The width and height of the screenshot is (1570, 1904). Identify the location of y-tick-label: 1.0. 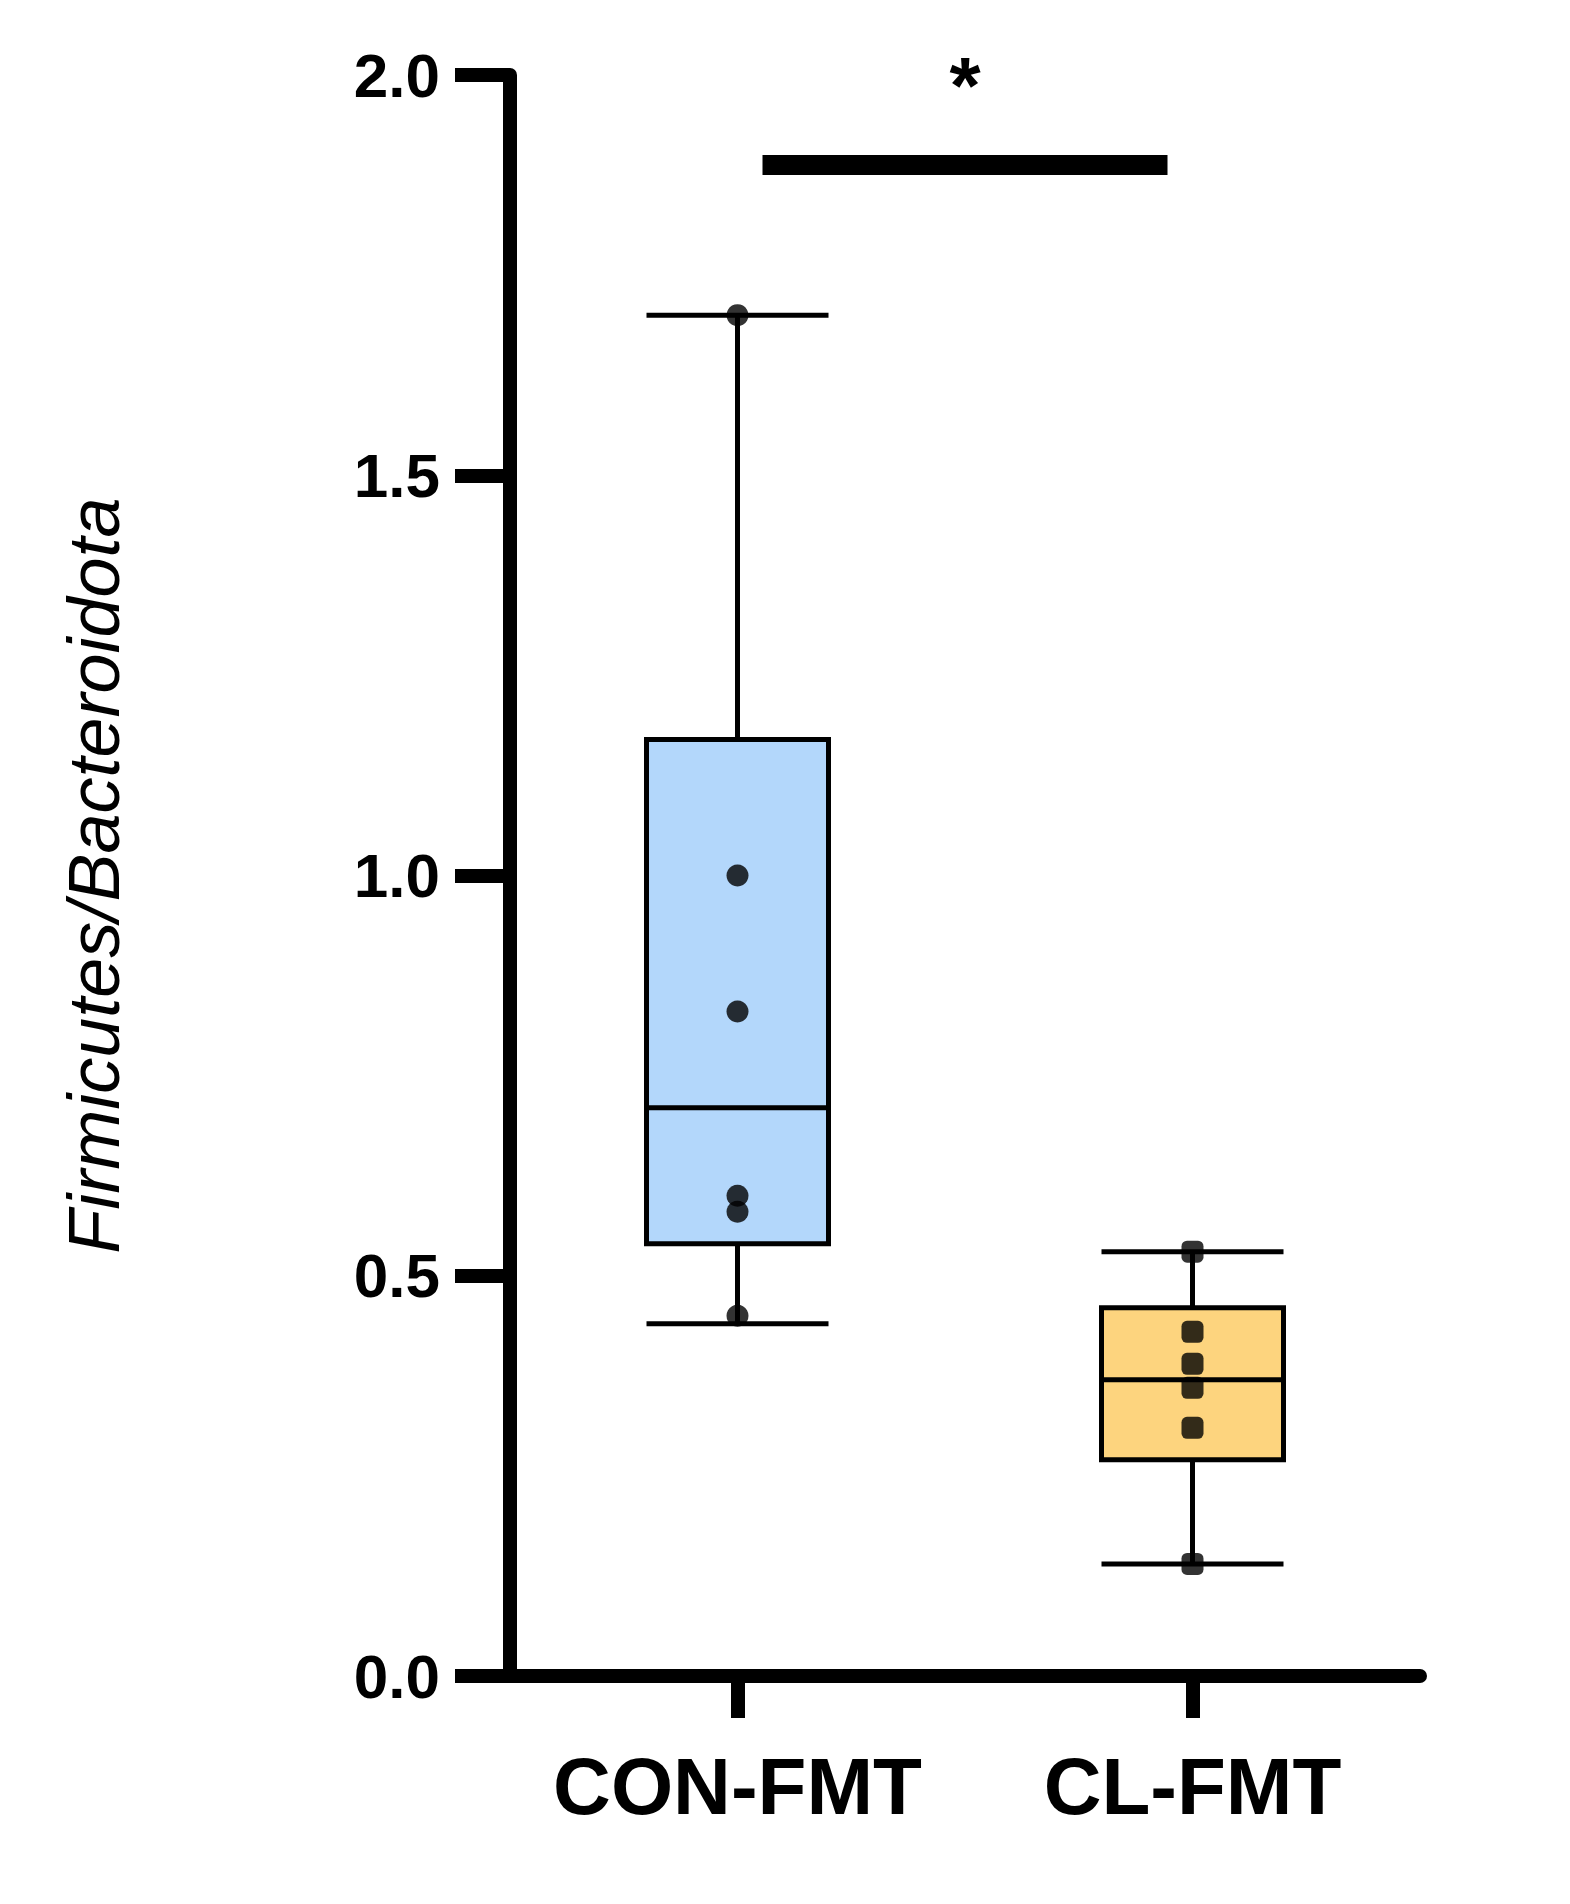
(396, 875).